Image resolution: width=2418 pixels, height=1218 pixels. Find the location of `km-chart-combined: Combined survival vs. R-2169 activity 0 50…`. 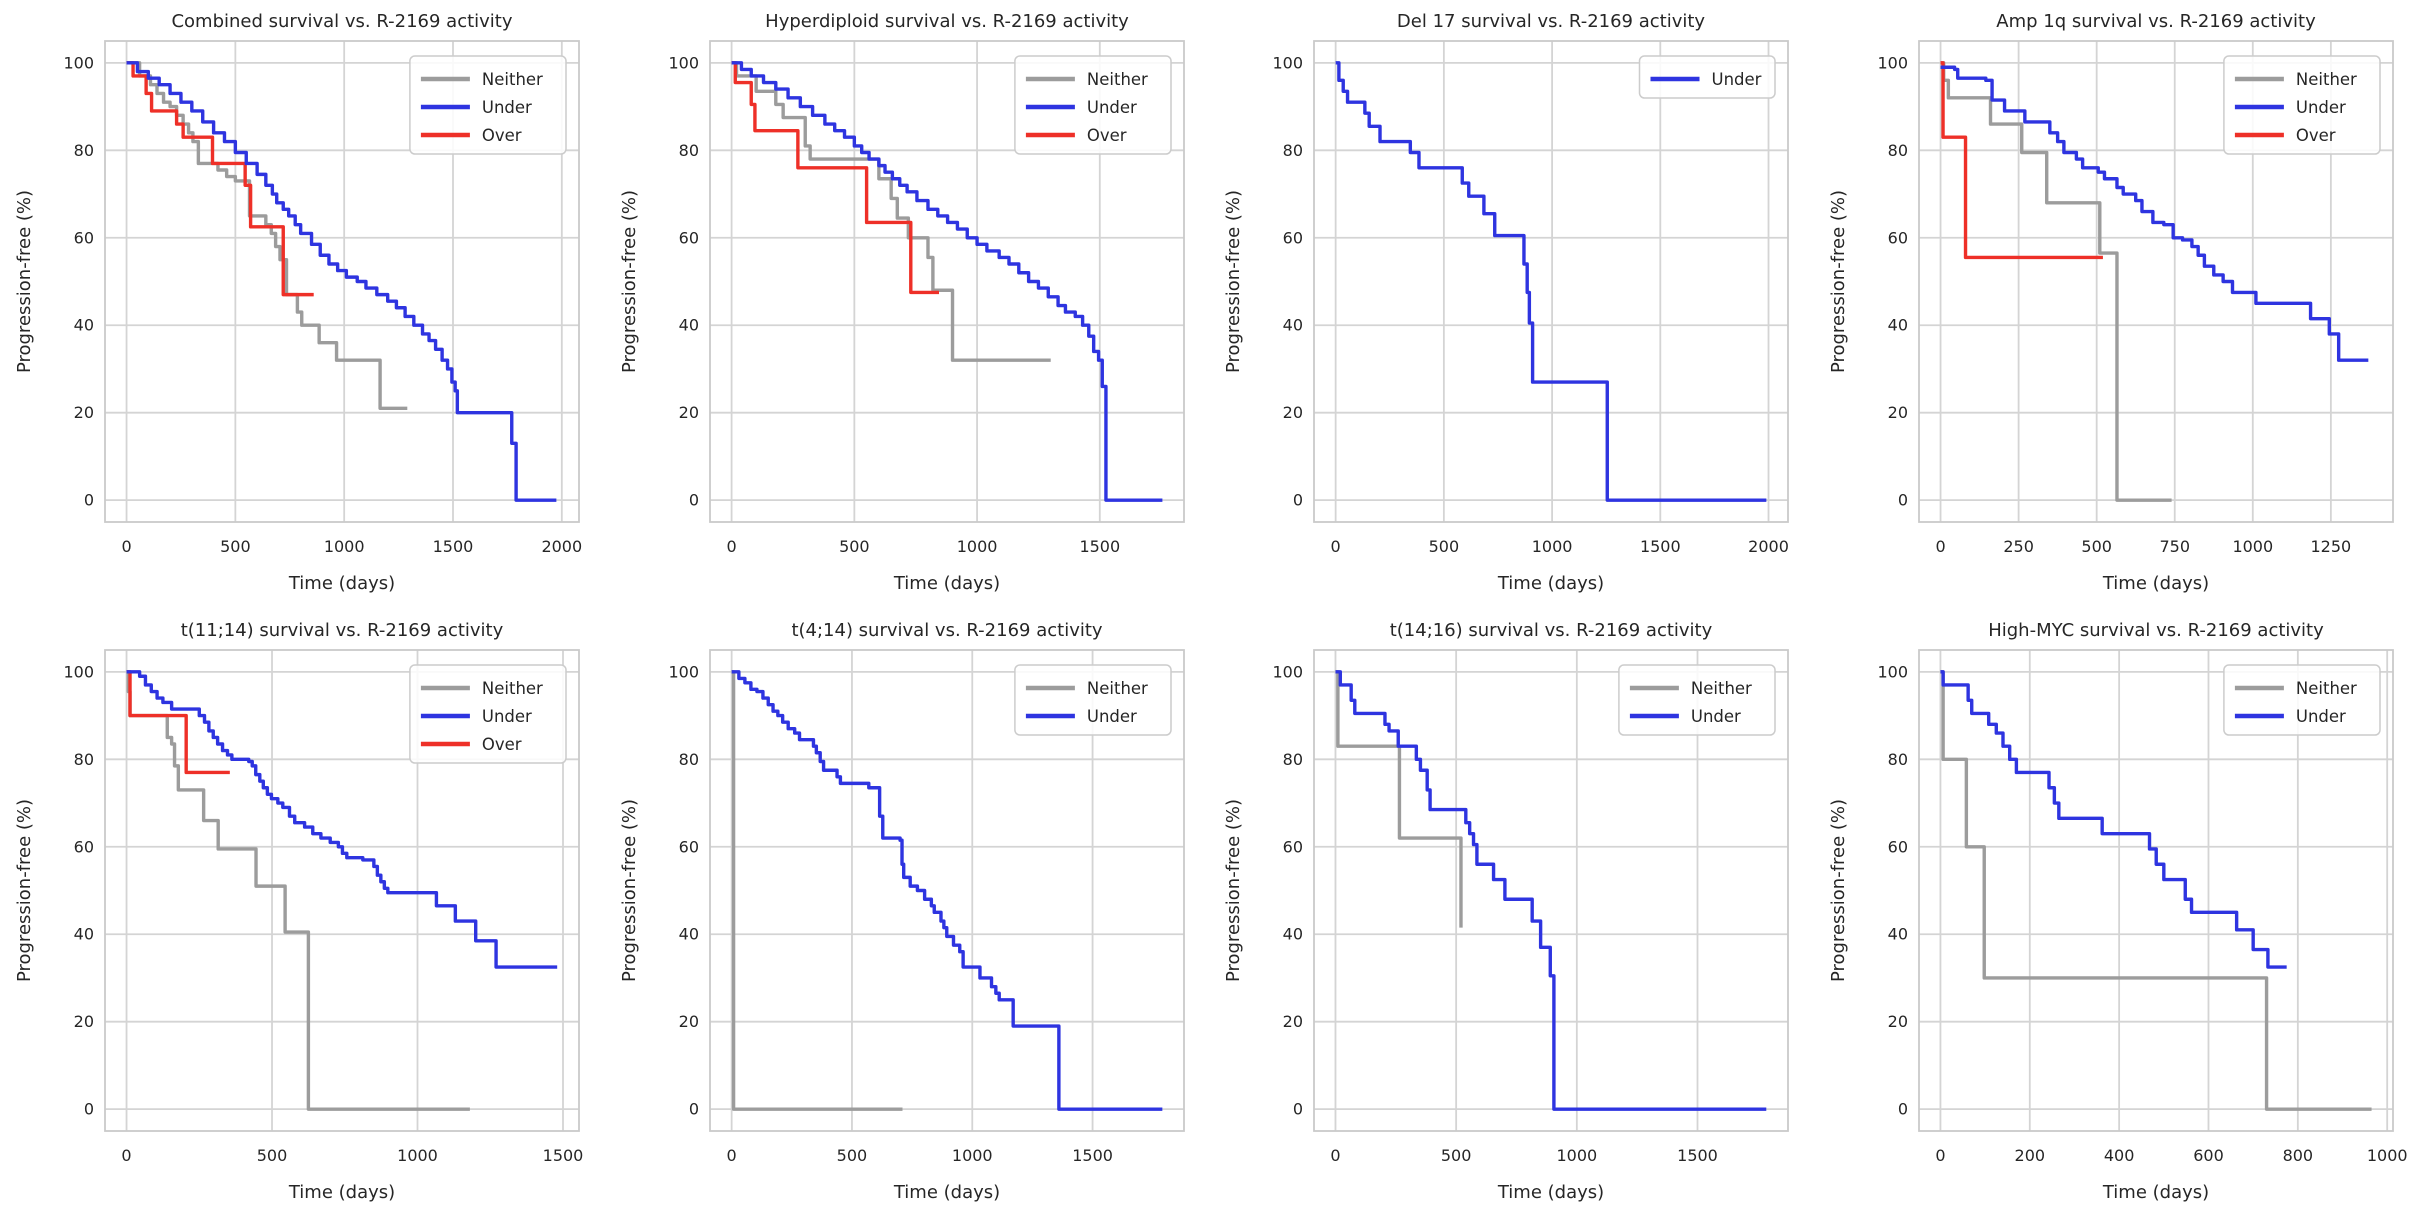

km-chart-combined: Combined survival vs. R-2169 activity 0 50… is located at coordinates (298, 302).